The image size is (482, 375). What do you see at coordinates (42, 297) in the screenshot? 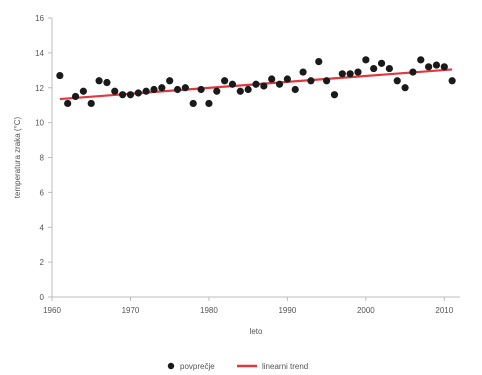
I see `y-tick-label: 0` at bounding box center [42, 297].